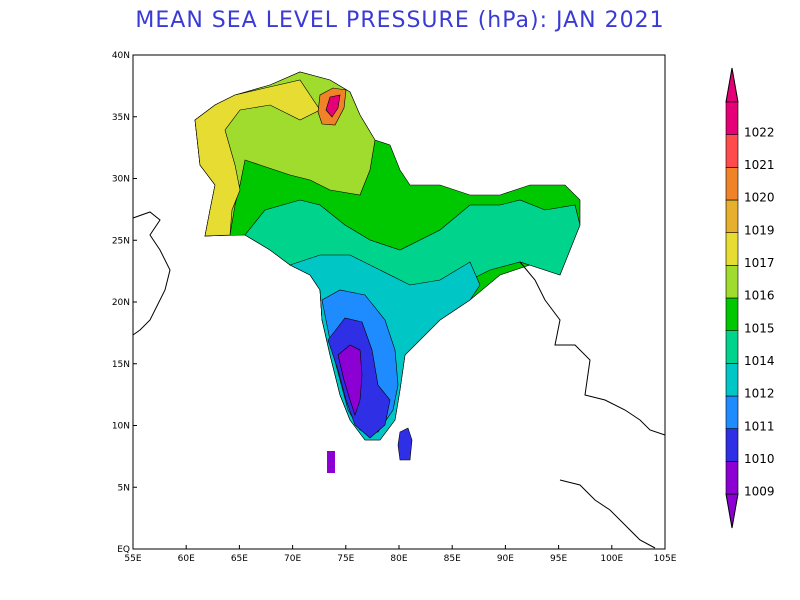 This screenshot has height=600, width=800. Describe the element at coordinates (759, 198) in the screenshot. I see `colorbar-label: 1020` at that location.